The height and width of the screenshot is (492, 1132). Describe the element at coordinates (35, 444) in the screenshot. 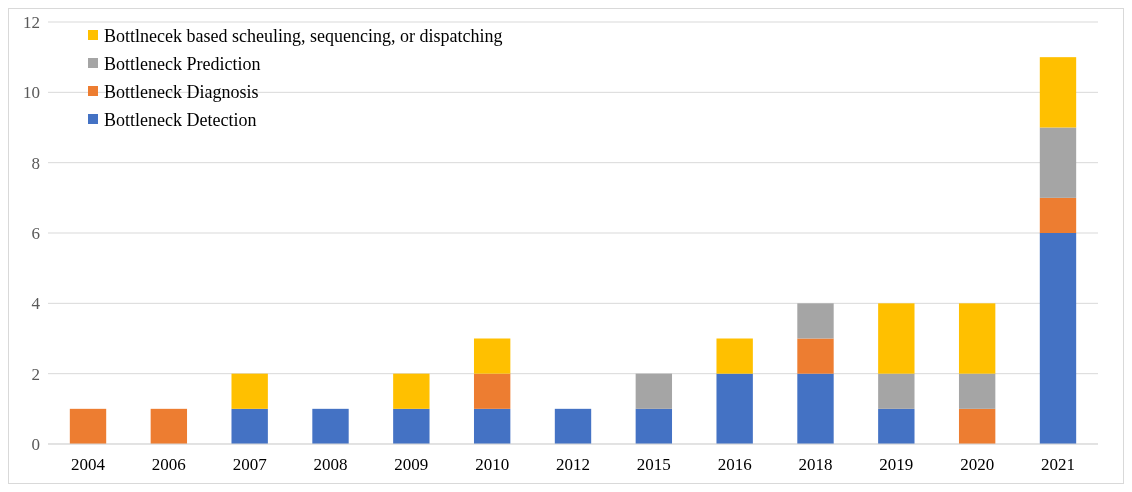

I see `y-tick-label: 0` at that location.